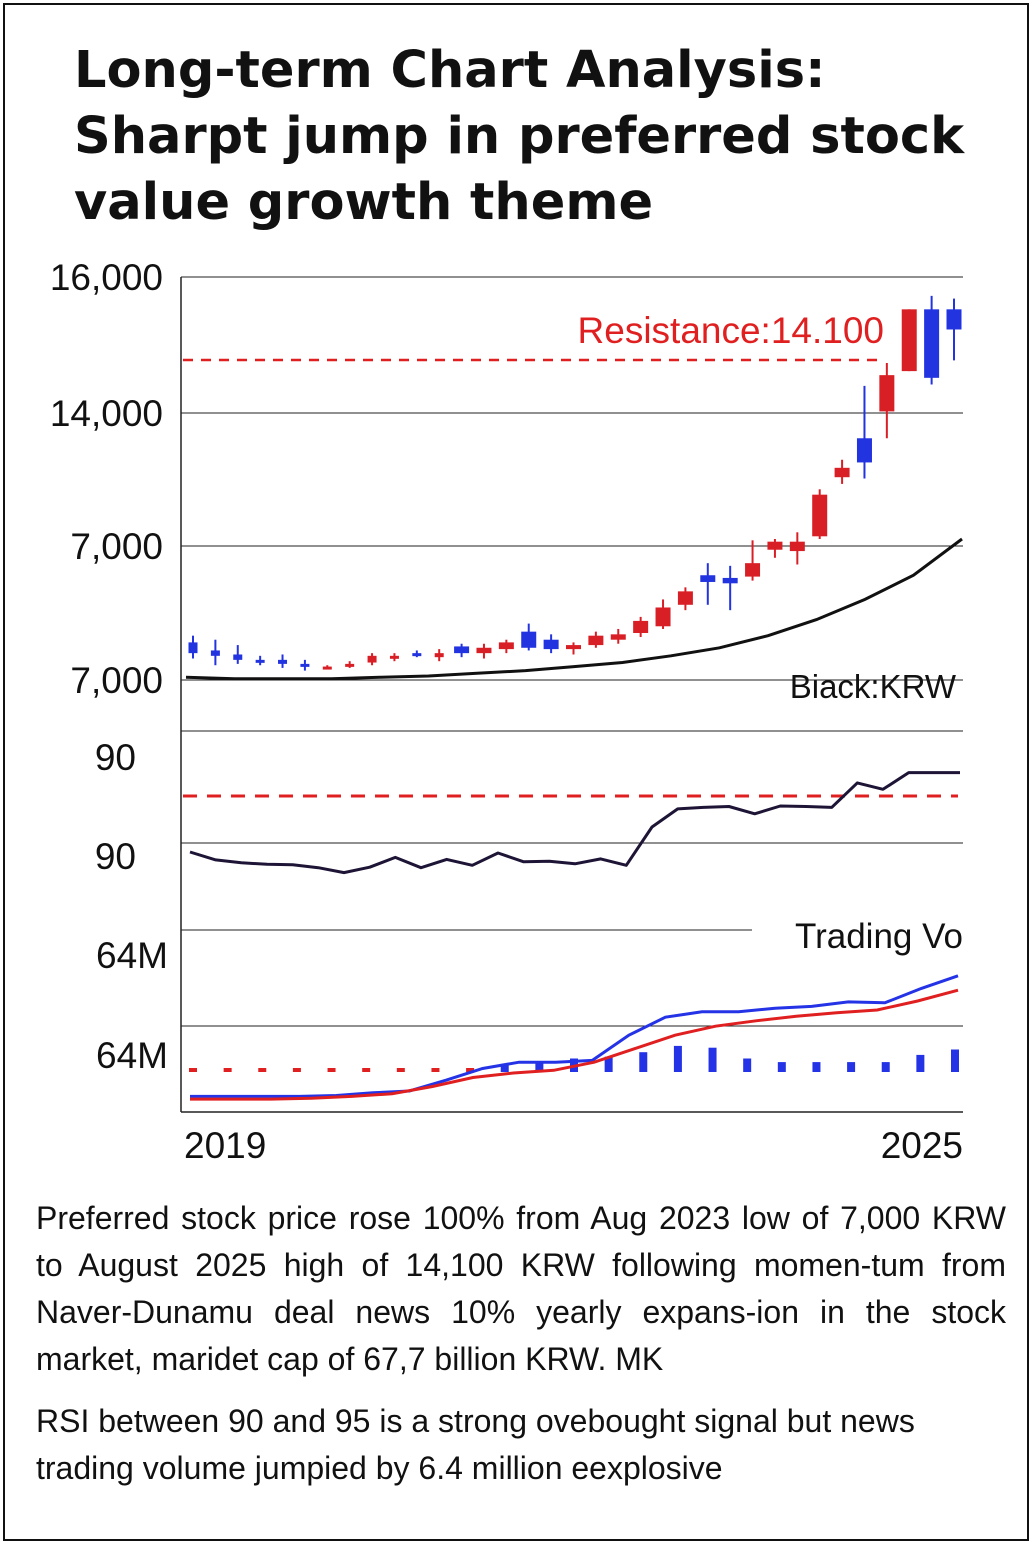 This screenshot has width=1032, height=1544. What do you see at coordinates (106, 277) in the screenshot?
I see `price-tick-label: 16,000` at bounding box center [106, 277].